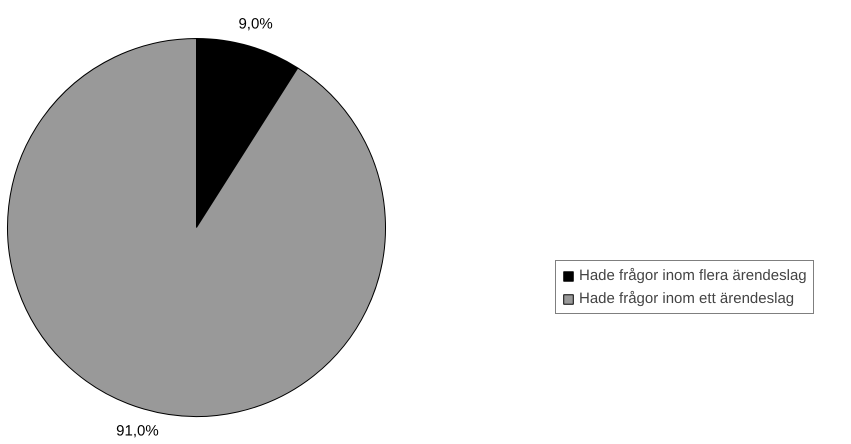 The image size is (851, 444). What do you see at coordinates (693, 275) in the screenshot?
I see `legend-label: Hade frågor inom flera ärendeslag` at bounding box center [693, 275].